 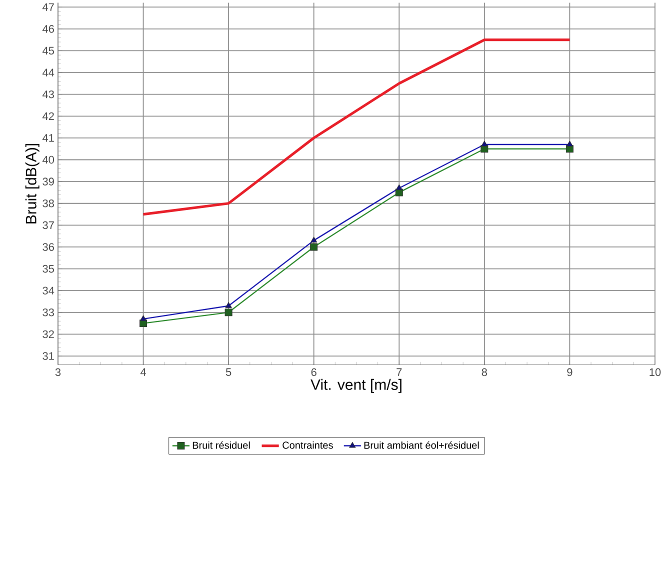 What do you see at coordinates (48, 312) in the screenshot?
I see `y-tick-label: 33` at bounding box center [48, 312].